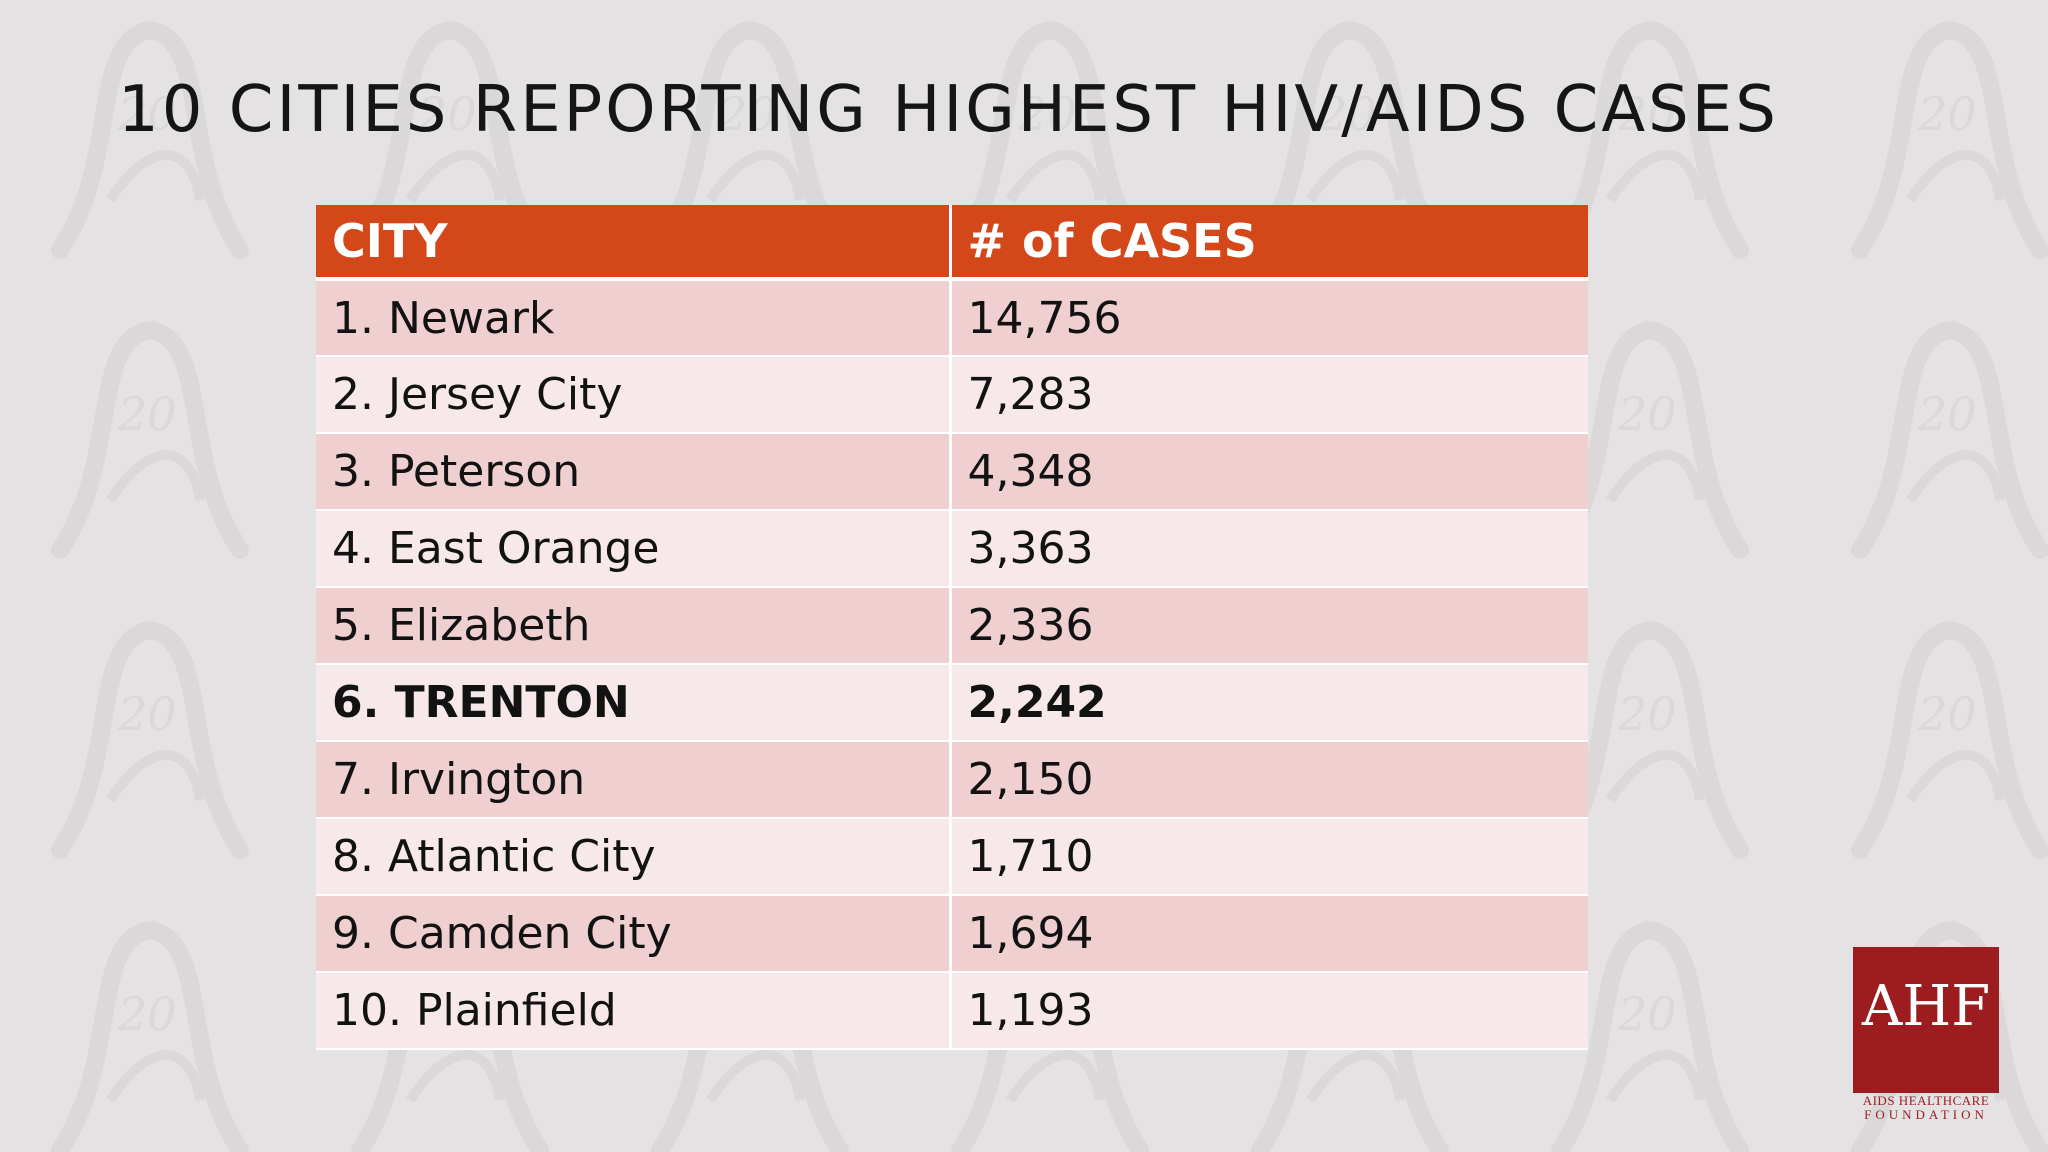  I want to click on city-cell: 1. Newark, so click(634, 318).